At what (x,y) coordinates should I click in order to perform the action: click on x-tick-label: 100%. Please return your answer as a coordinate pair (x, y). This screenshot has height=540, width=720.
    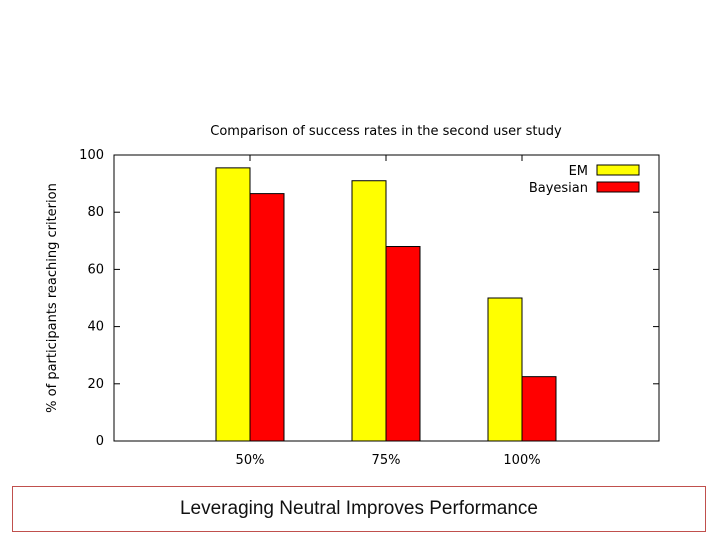
    Looking at the image, I should click on (521, 460).